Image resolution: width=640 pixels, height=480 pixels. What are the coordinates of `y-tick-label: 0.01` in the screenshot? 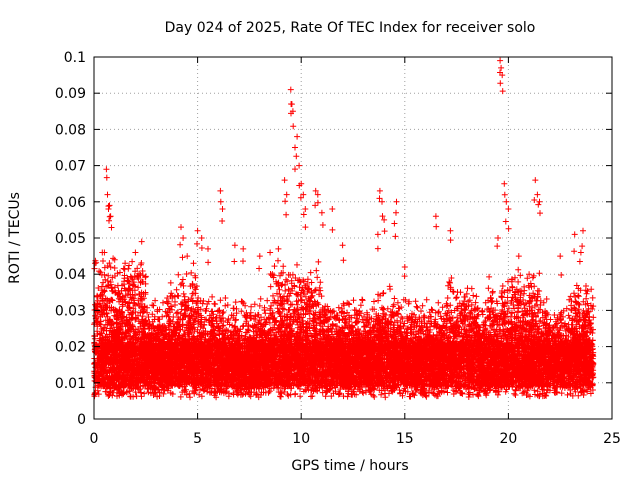 It's located at (70, 384).